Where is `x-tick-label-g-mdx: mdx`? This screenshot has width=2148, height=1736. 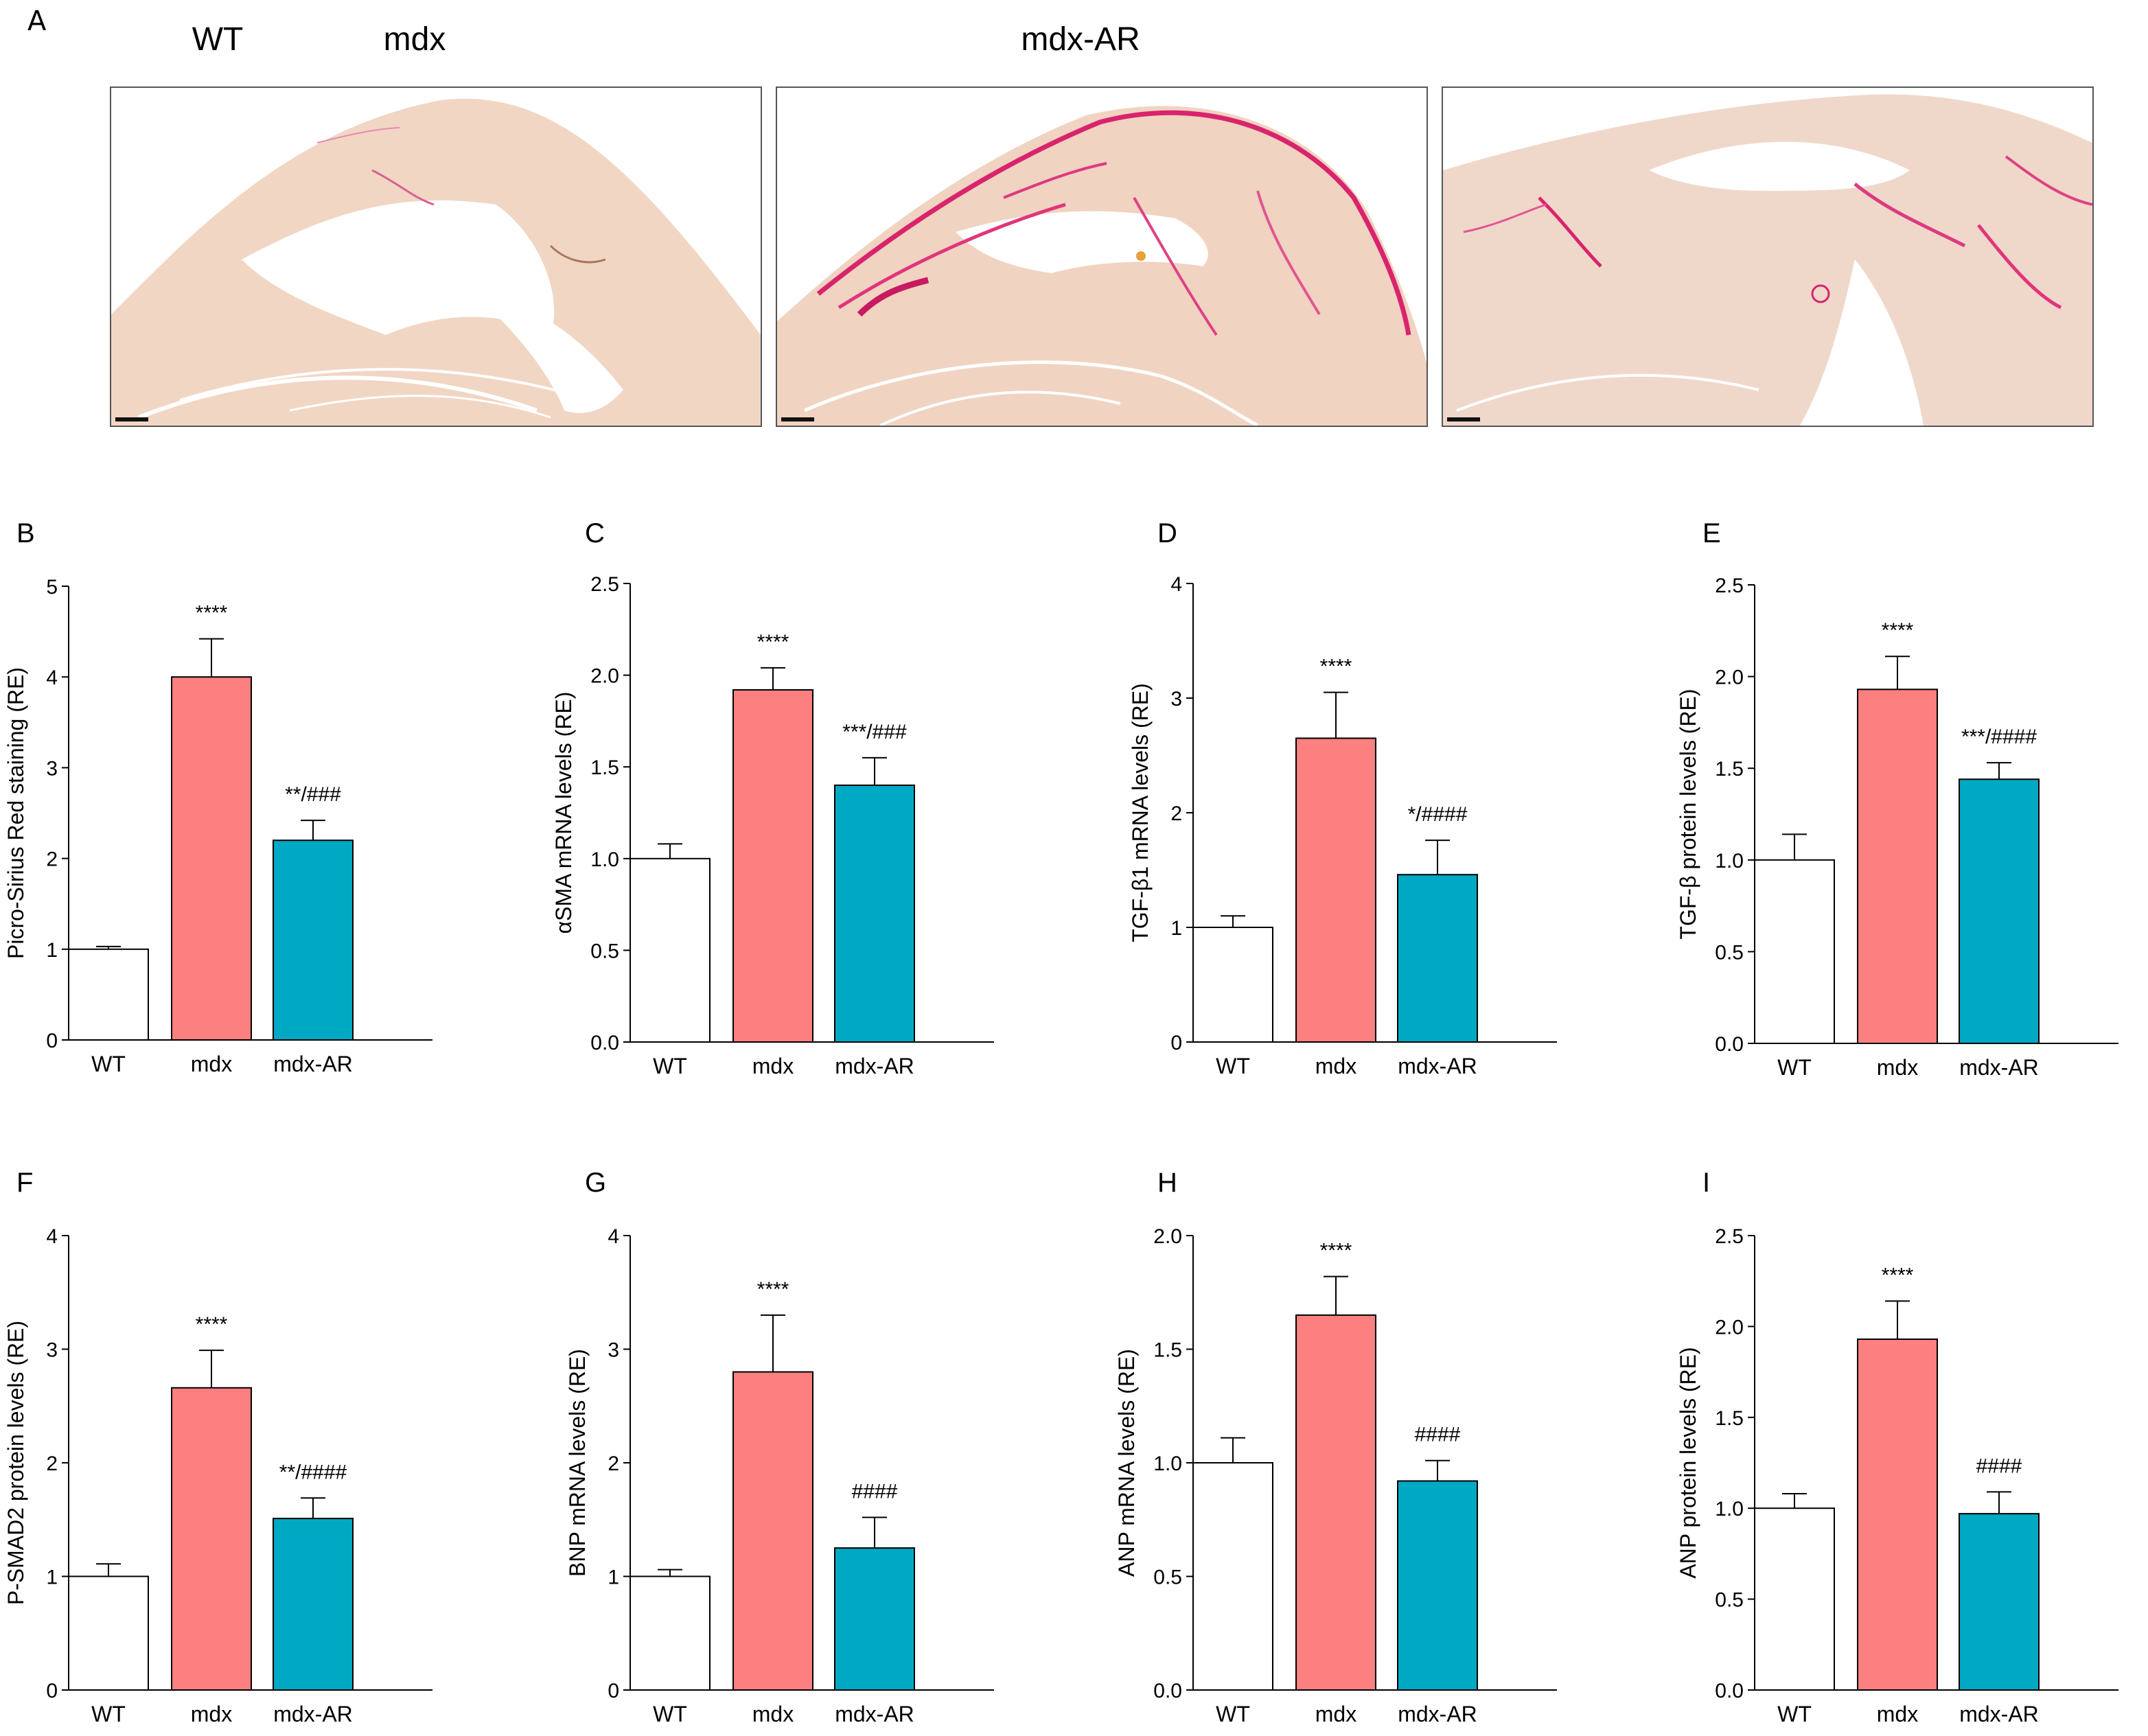
x-tick-label-g-mdx: mdx is located at coordinates (773, 1714).